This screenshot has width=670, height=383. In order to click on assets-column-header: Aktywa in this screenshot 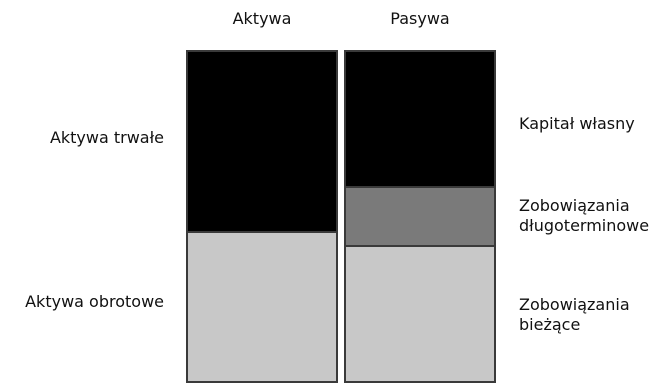, I will do `click(262, 18)`.